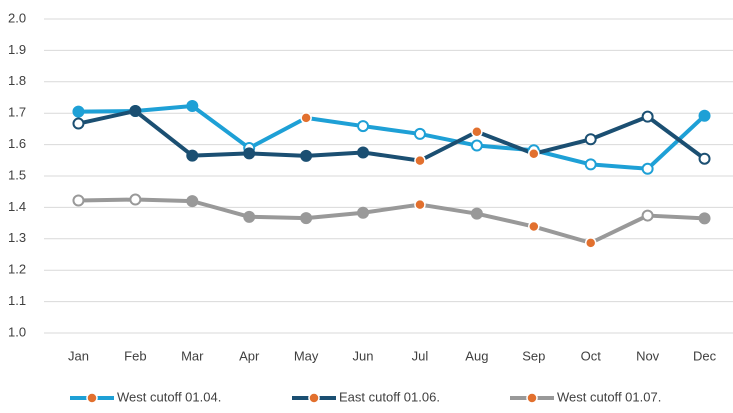 The image size is (733, 413). What do you see at coordinates (17, 237) in the screenshot?
I see `y-tick-label: 1.3` at bounding box center [17, 237].